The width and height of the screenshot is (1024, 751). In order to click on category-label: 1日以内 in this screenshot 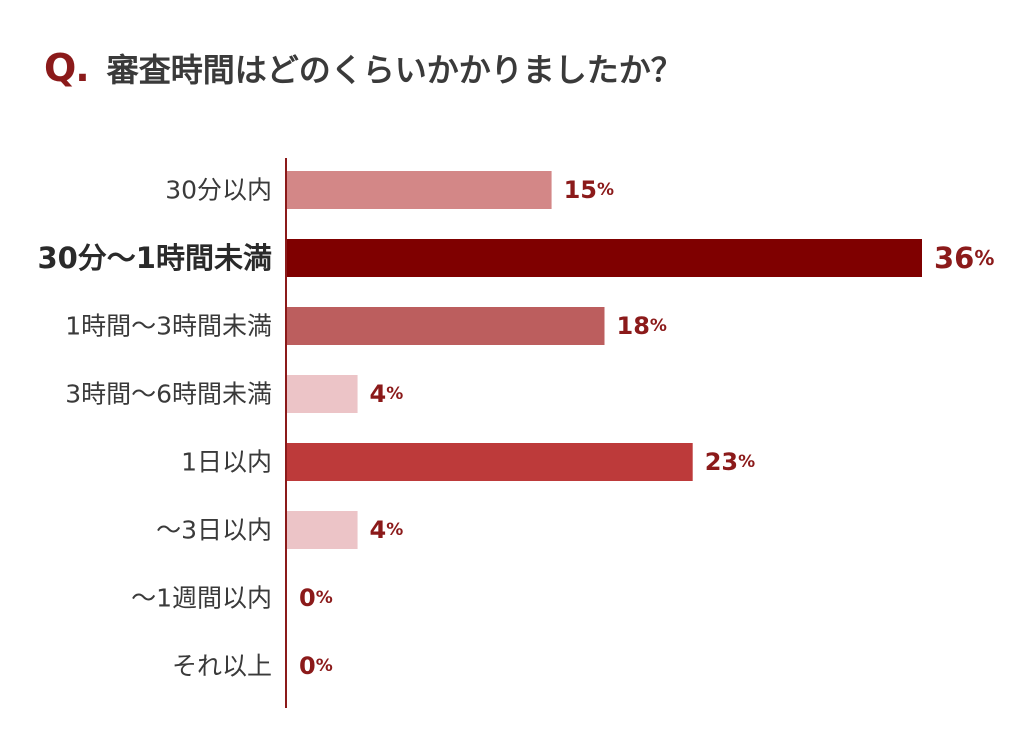, I will do `click(226, 462)`.